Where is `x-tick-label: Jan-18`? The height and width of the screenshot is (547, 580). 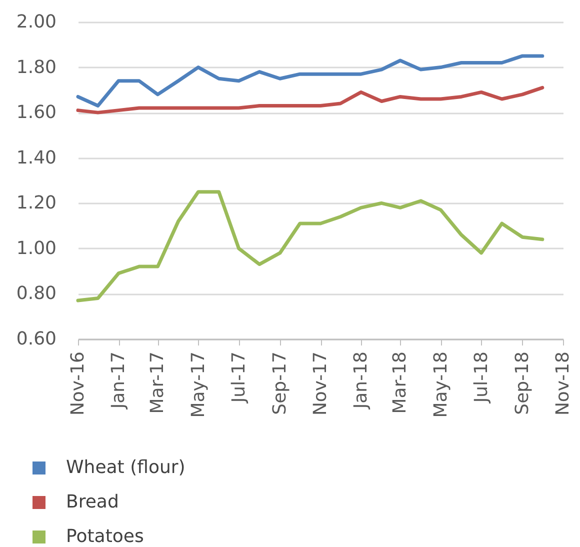 x-tick-label: Jan-18 is located at coordinates (361, 381).